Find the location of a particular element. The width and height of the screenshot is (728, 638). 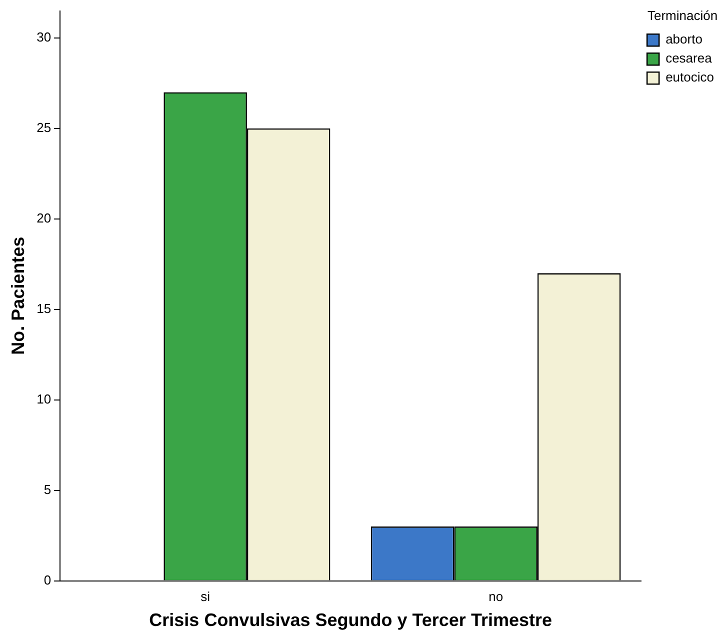

x-tick-label: si is located at coordinates (205, 596).